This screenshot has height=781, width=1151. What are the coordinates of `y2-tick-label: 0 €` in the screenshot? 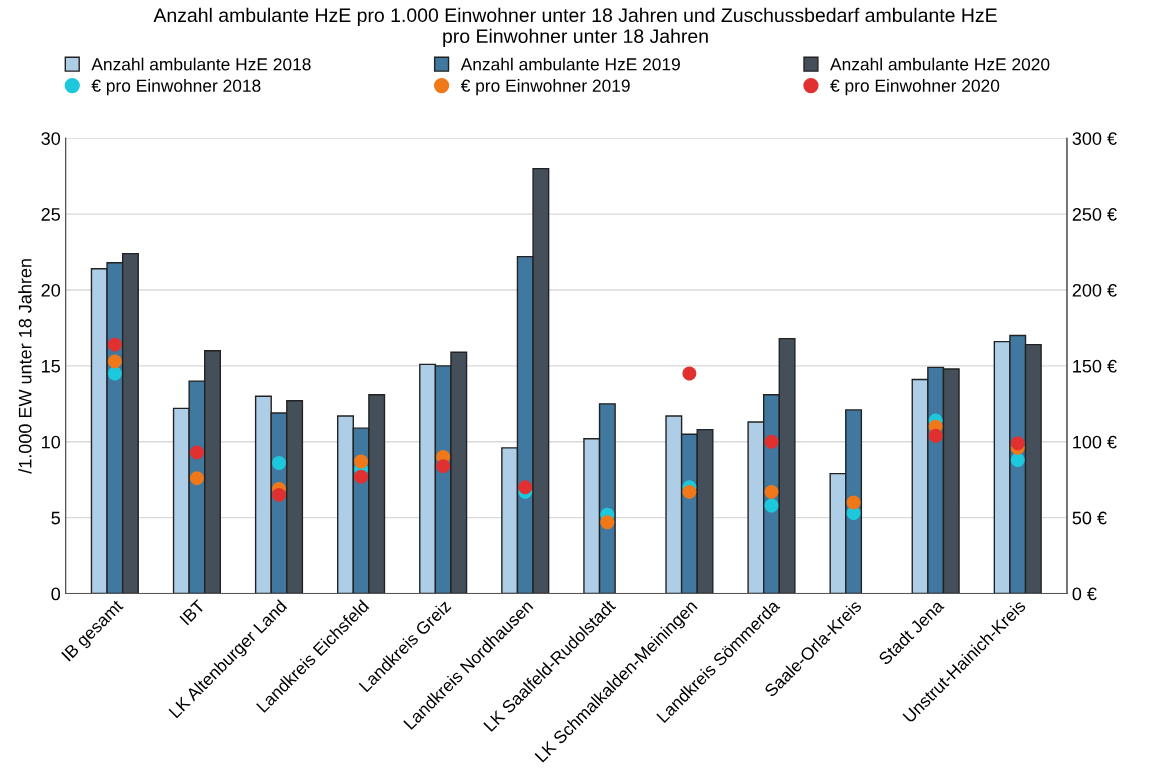 It's located at (1084, 594).